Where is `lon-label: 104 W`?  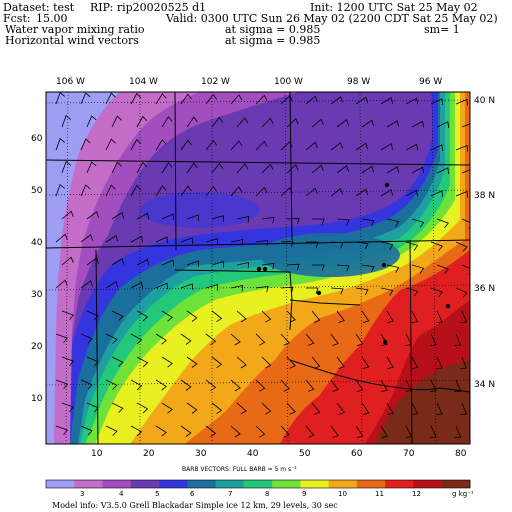
lon-label: 104 W is located at coordinates (143, 82).